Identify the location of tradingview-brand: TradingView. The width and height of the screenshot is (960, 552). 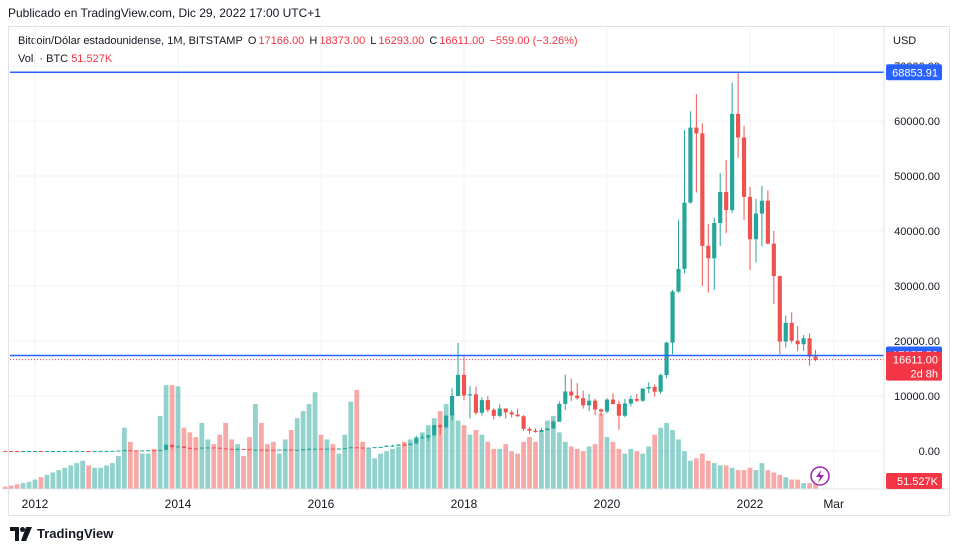
(61, 533).